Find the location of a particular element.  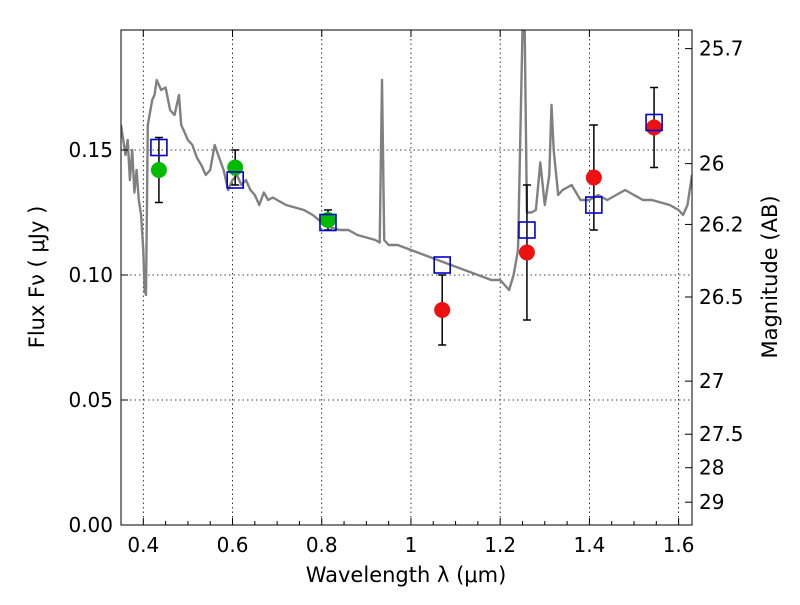

y-axis-label: Flux Fν ( μJy ) is located at coordinates (37, 277).